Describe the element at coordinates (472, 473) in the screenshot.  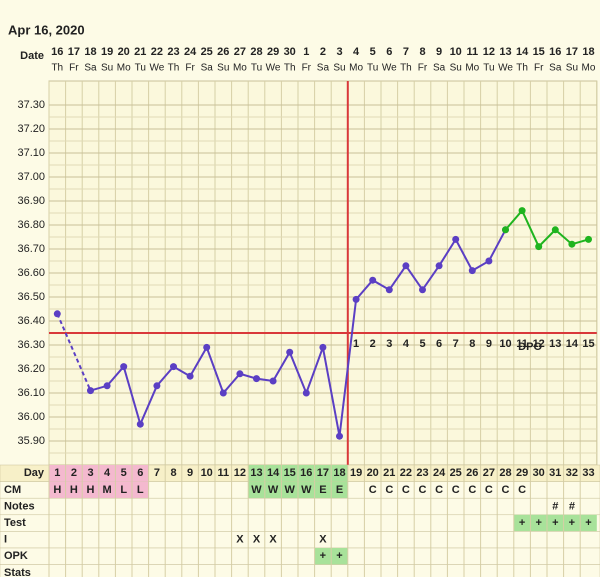
I see `cell-text: 26` at that location.